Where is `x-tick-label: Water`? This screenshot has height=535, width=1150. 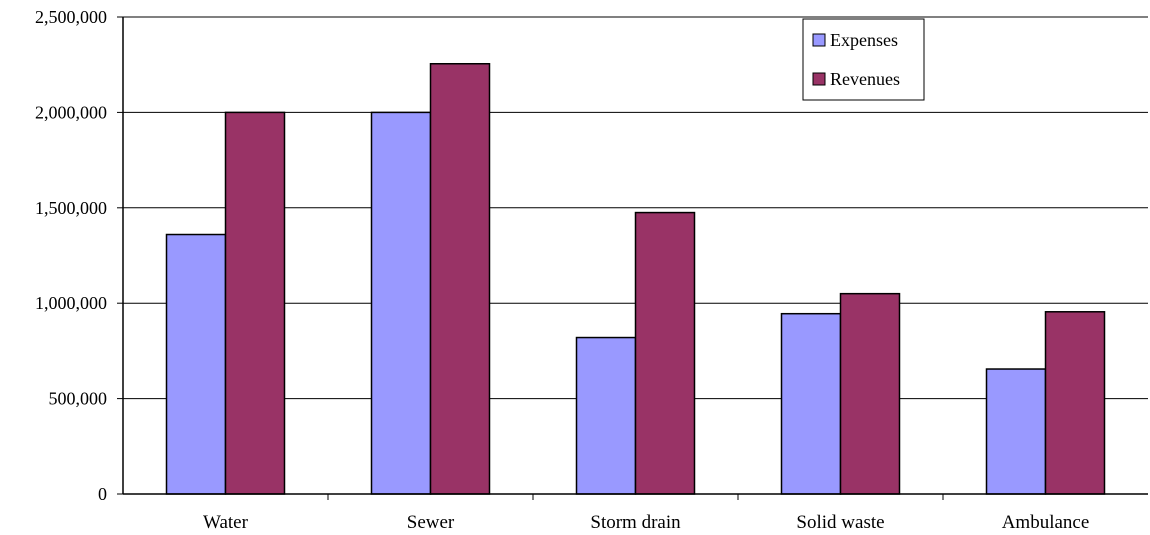 x-tick-label: Water is located at coordinates (226, 522).